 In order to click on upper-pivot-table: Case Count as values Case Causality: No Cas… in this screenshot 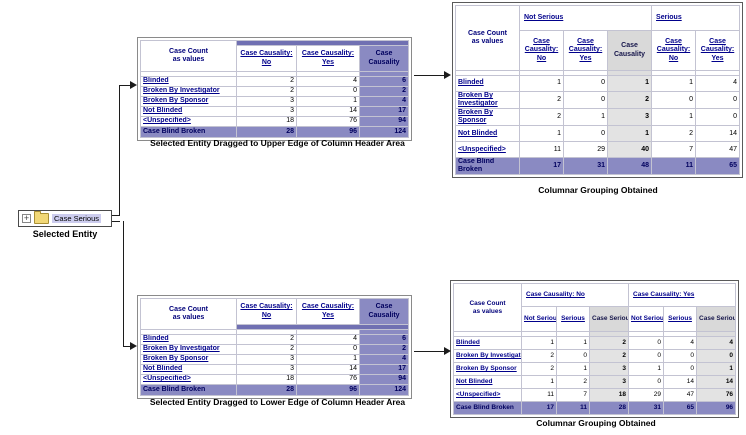, I will do `click(275, 89)`.